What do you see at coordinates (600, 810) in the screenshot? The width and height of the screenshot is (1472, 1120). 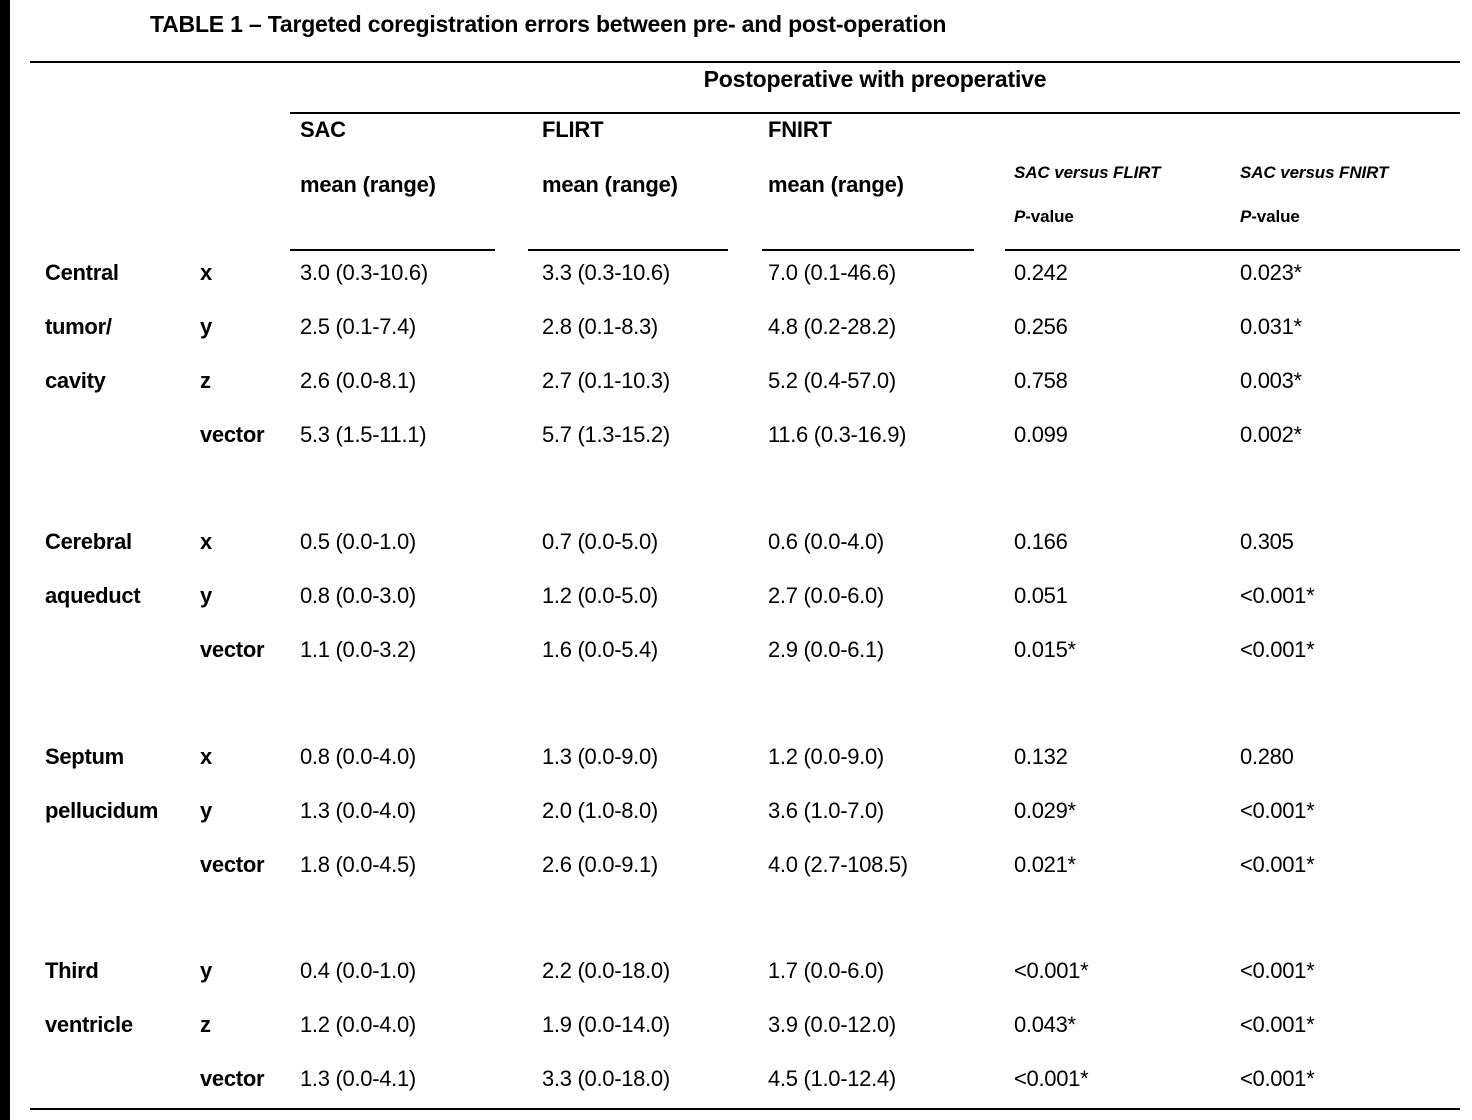 I see `flirt-cell: 2.0 (1.0-8.0)` at bounding box center [600, 810].